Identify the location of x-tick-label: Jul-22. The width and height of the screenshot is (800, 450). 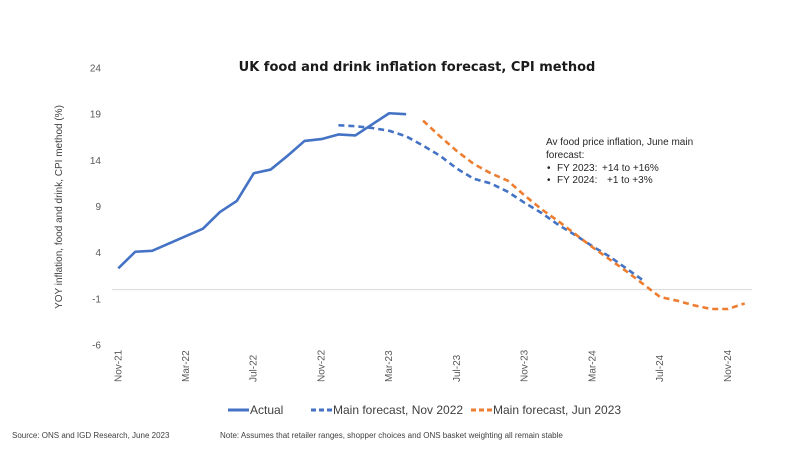
(254, 368).